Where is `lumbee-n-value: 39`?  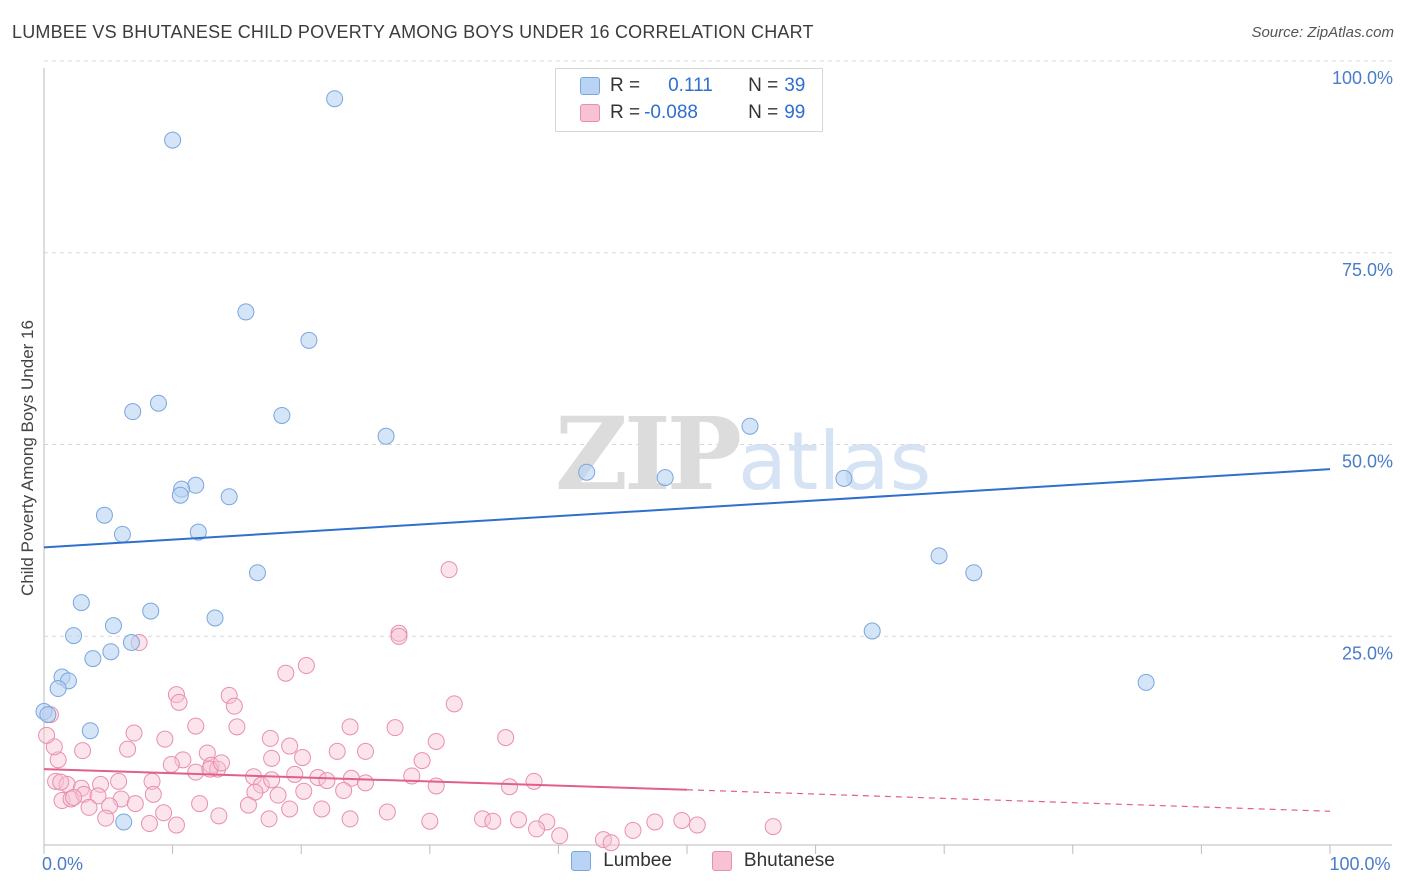 lumbee-n-value: 39 is located at coordinates (795, 85).